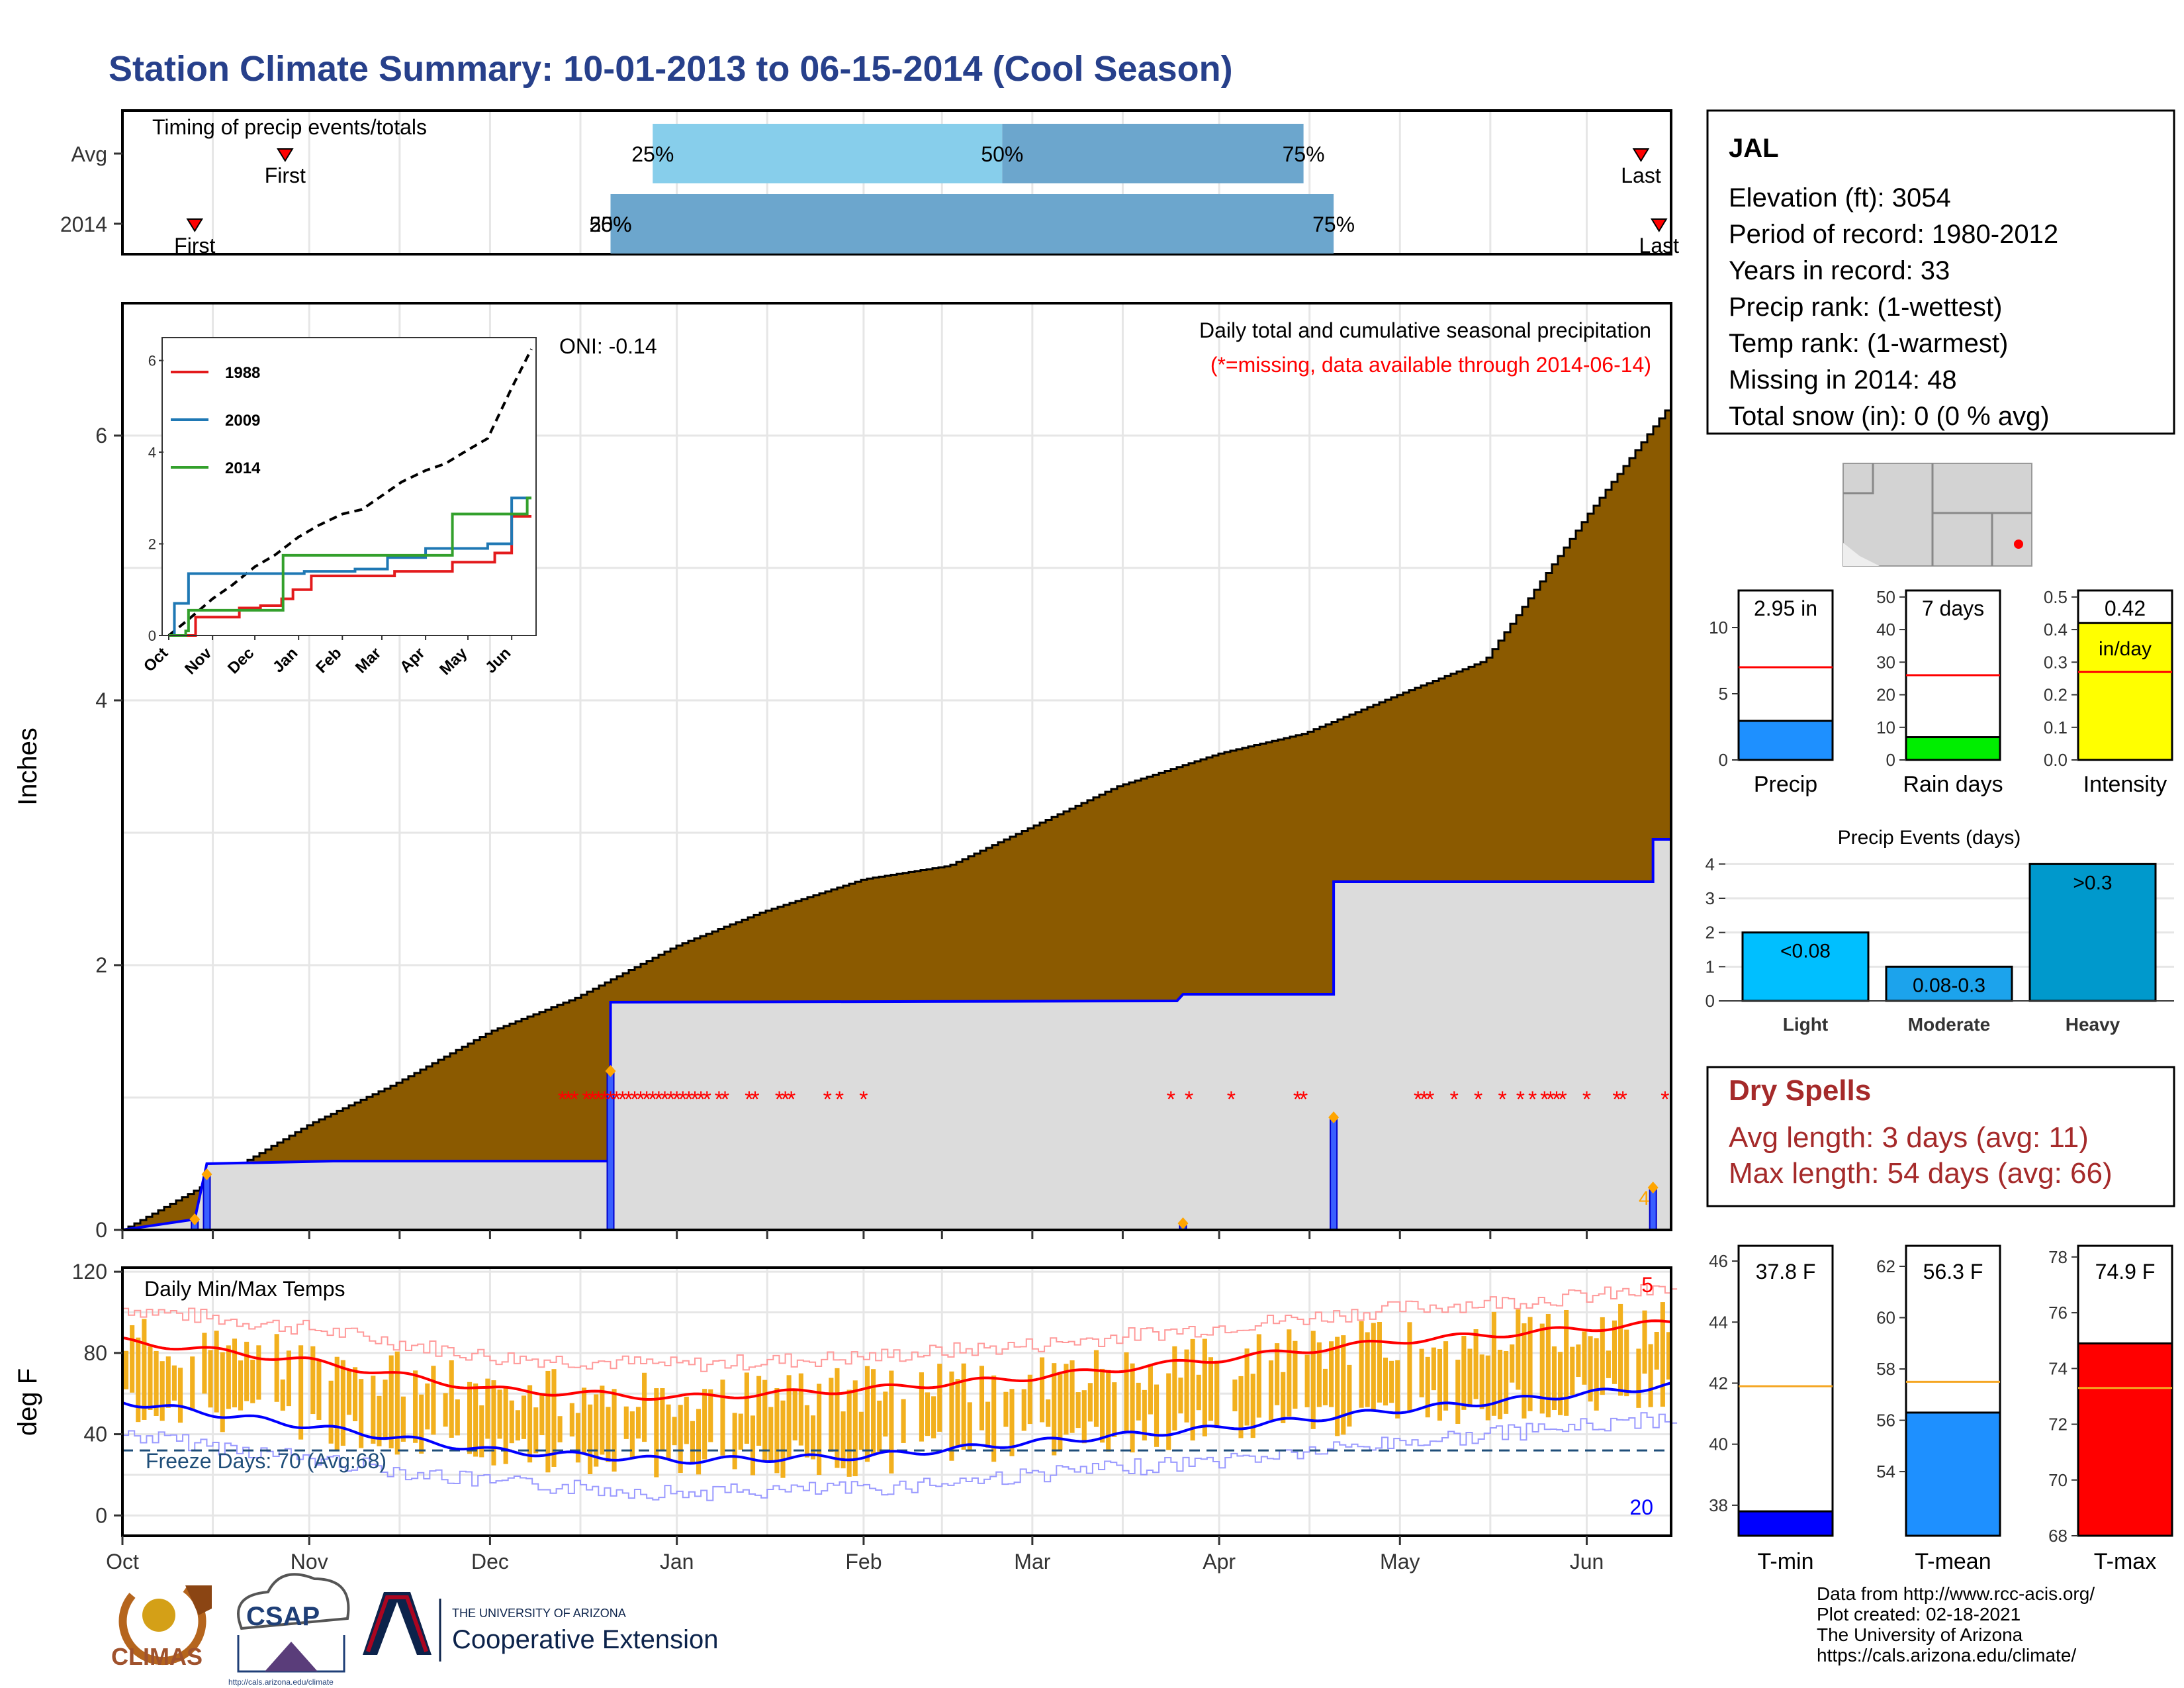 The height and width of the screenshot is (1688, 2184). I want to click on csap-mountain, so click(291, 1656).